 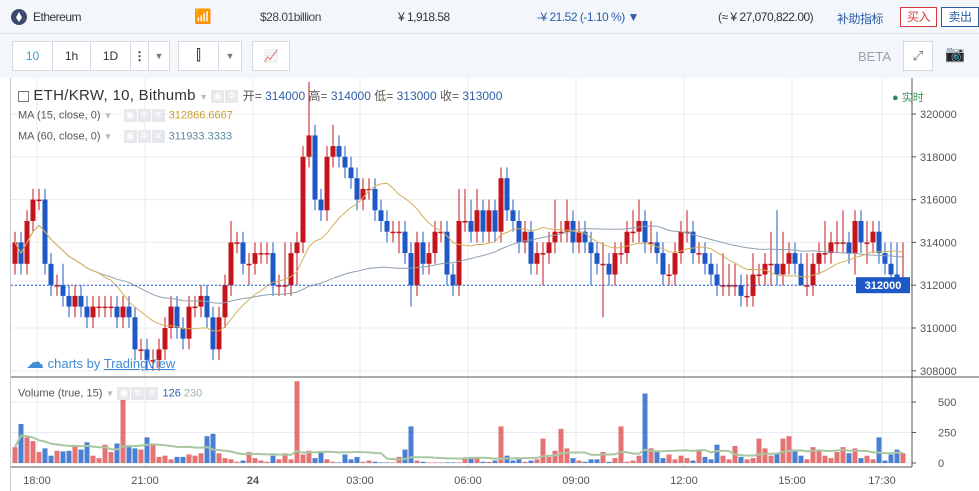 What do you see at coordinates (938, 372) in the screenshot?
I see `y-tick-label: 308000` at bounding box center [938, 372].